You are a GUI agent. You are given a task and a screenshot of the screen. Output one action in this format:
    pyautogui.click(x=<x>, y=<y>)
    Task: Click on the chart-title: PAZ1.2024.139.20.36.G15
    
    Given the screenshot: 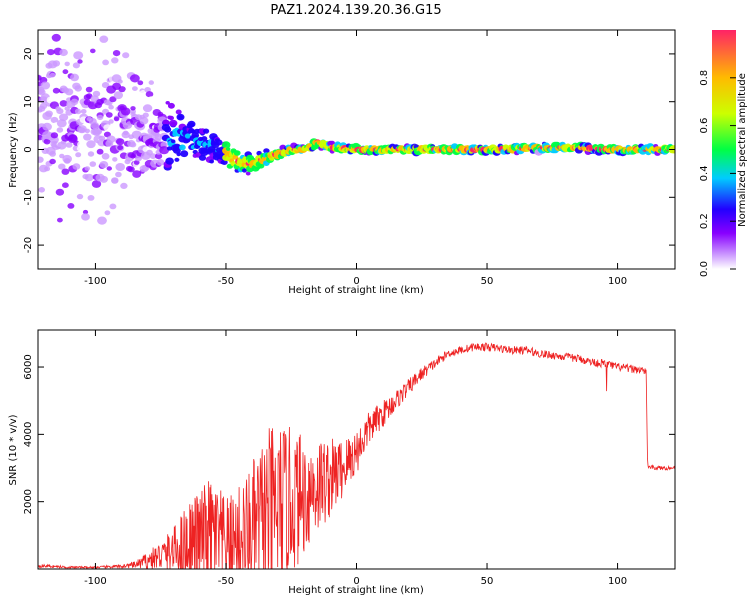 What is the action you would take?
    pyautogui.click(x=355, y=10)
    